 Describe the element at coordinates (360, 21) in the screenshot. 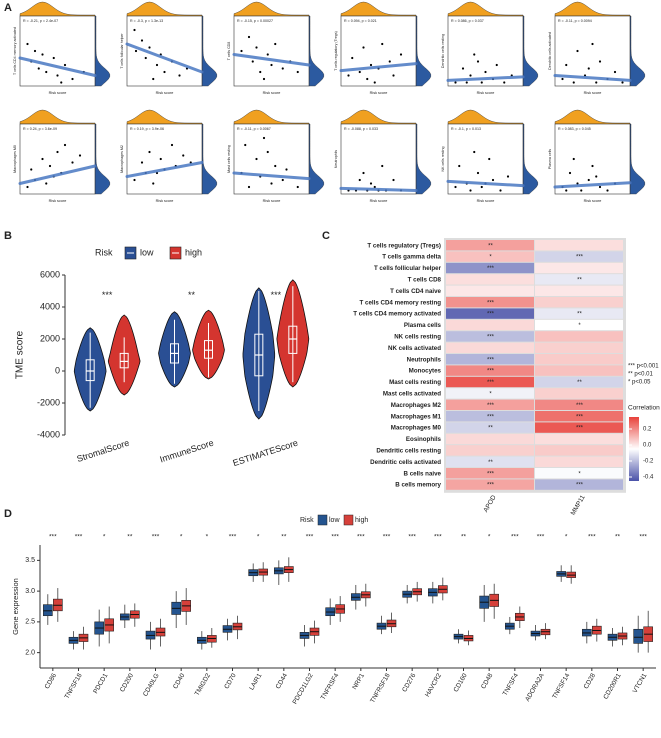

I see `stat-label: R = 0.094, p = 0.021` at that location.